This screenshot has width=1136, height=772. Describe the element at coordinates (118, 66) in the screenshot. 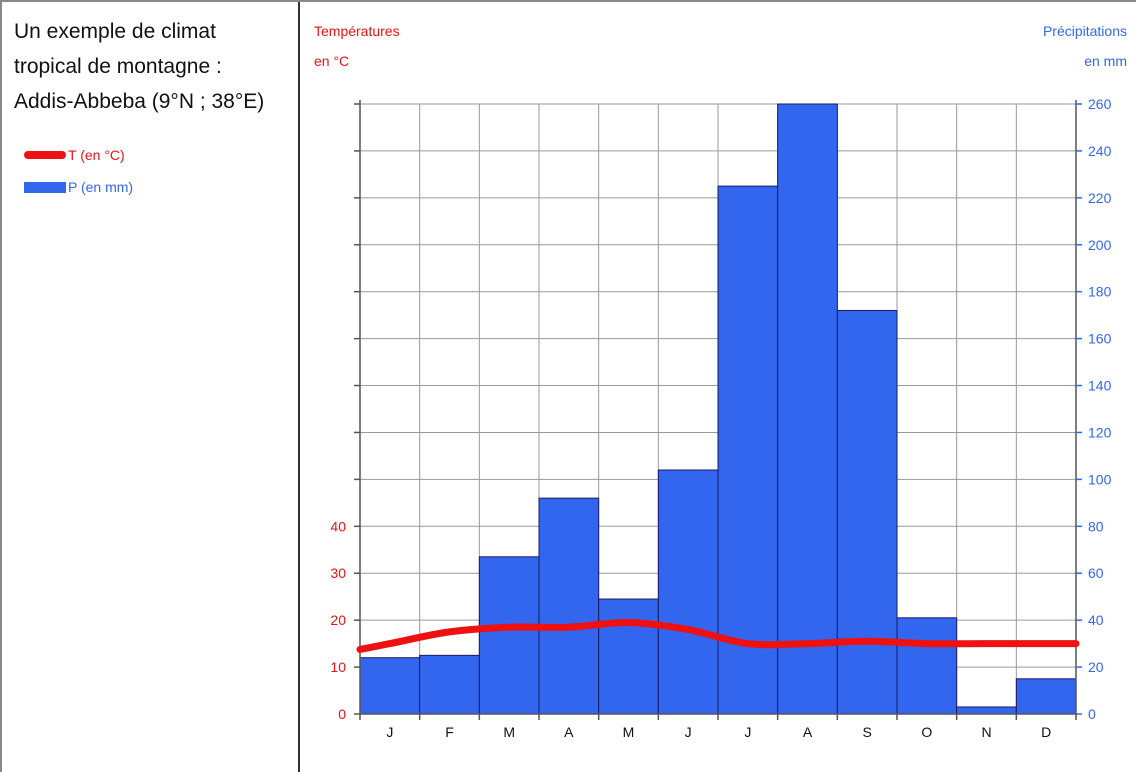

I see `title-line-2: tropical de montagne :` at that location.